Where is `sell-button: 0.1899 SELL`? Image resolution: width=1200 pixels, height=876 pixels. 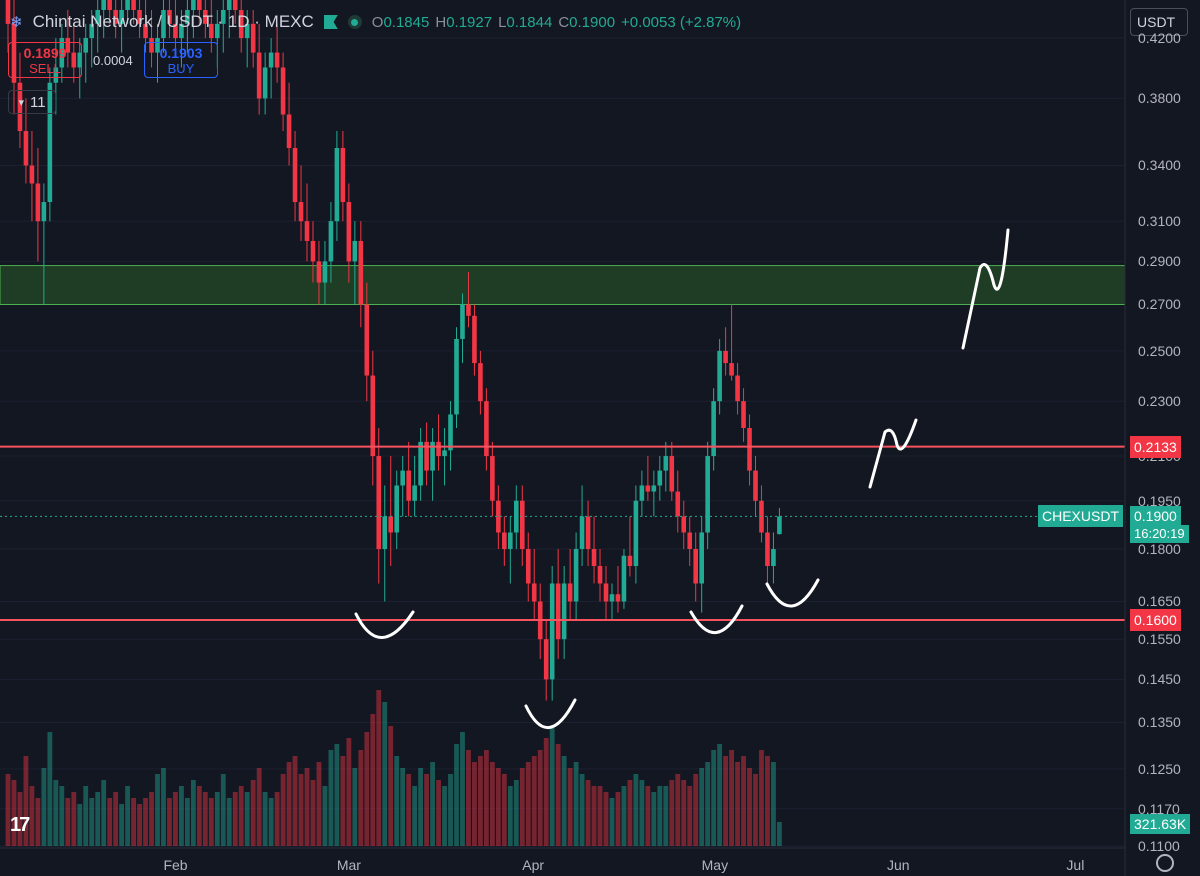
sell-button: 0.1899 SELL is located at coordinates (45, 60).